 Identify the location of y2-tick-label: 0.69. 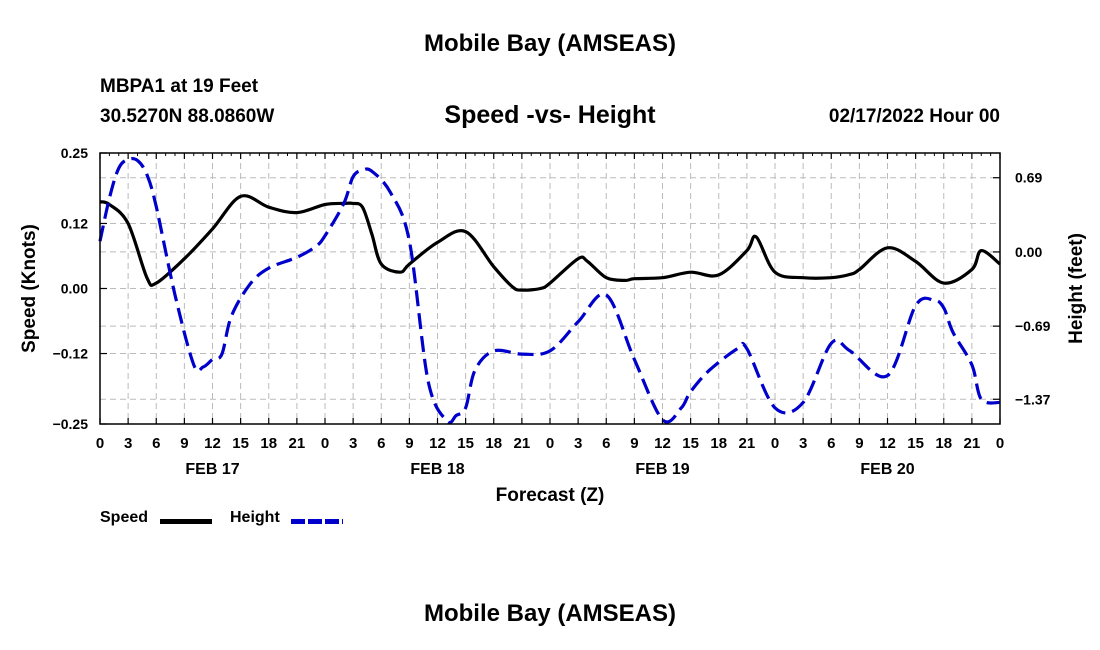
(1028, 178).